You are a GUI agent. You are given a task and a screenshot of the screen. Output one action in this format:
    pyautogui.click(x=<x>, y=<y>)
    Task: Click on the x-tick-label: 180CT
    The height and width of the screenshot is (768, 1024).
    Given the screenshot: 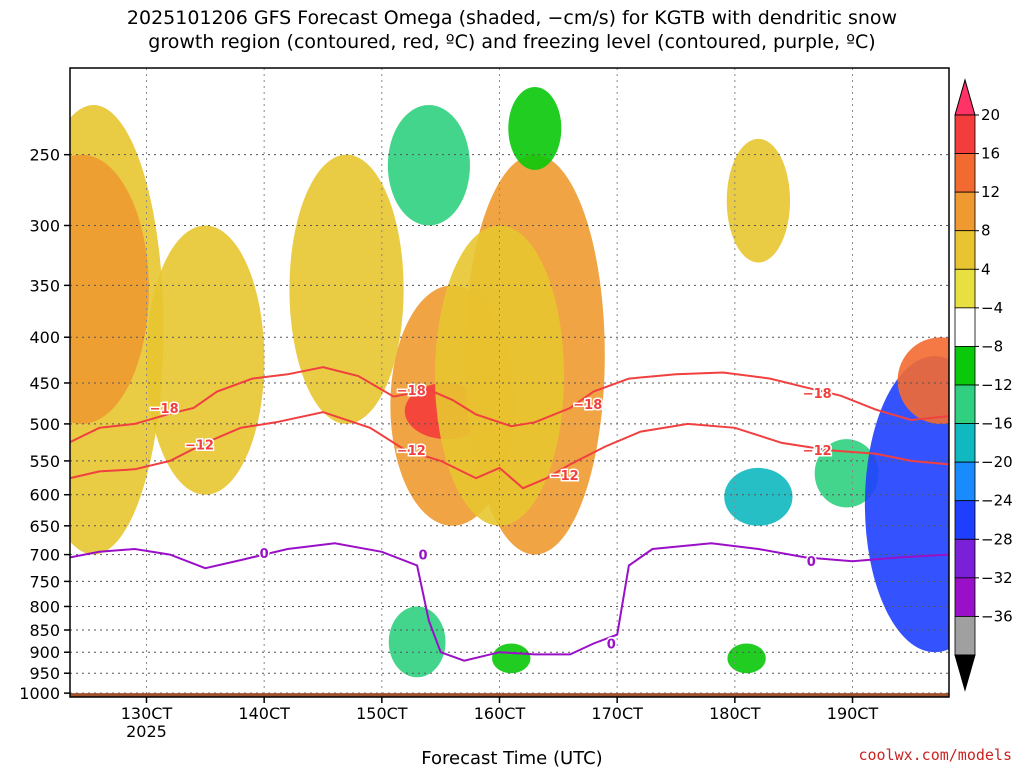 What is the action you would take?
    pyautogui.click(x=735, y=713)
    